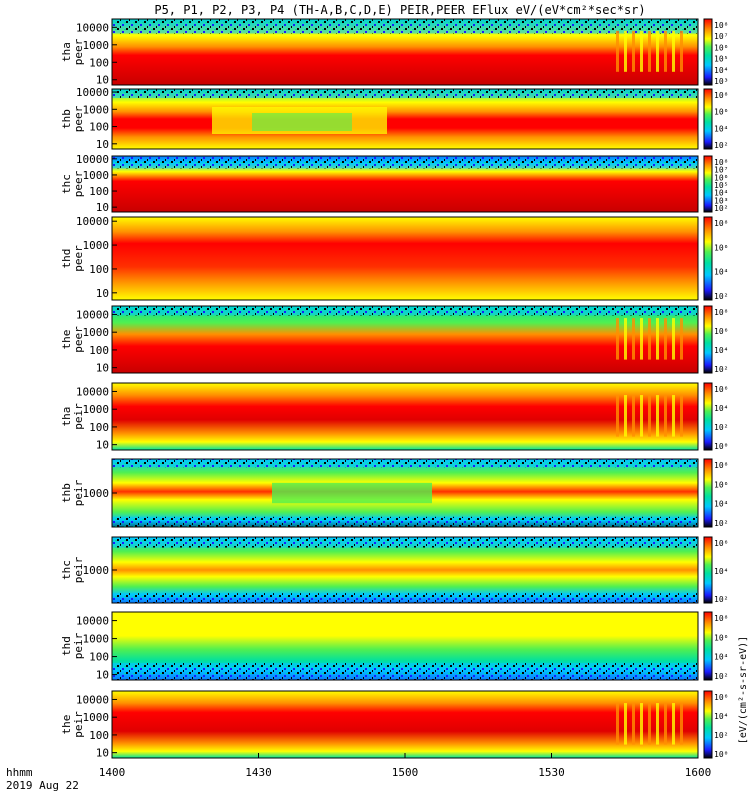 The width and height of the screenshot is (750, 800). I want to click on panel-the-peer: 10000 1000 100 10 the peer 10⁸ 10⁶ 10⁴ 10², so click(394, 340).